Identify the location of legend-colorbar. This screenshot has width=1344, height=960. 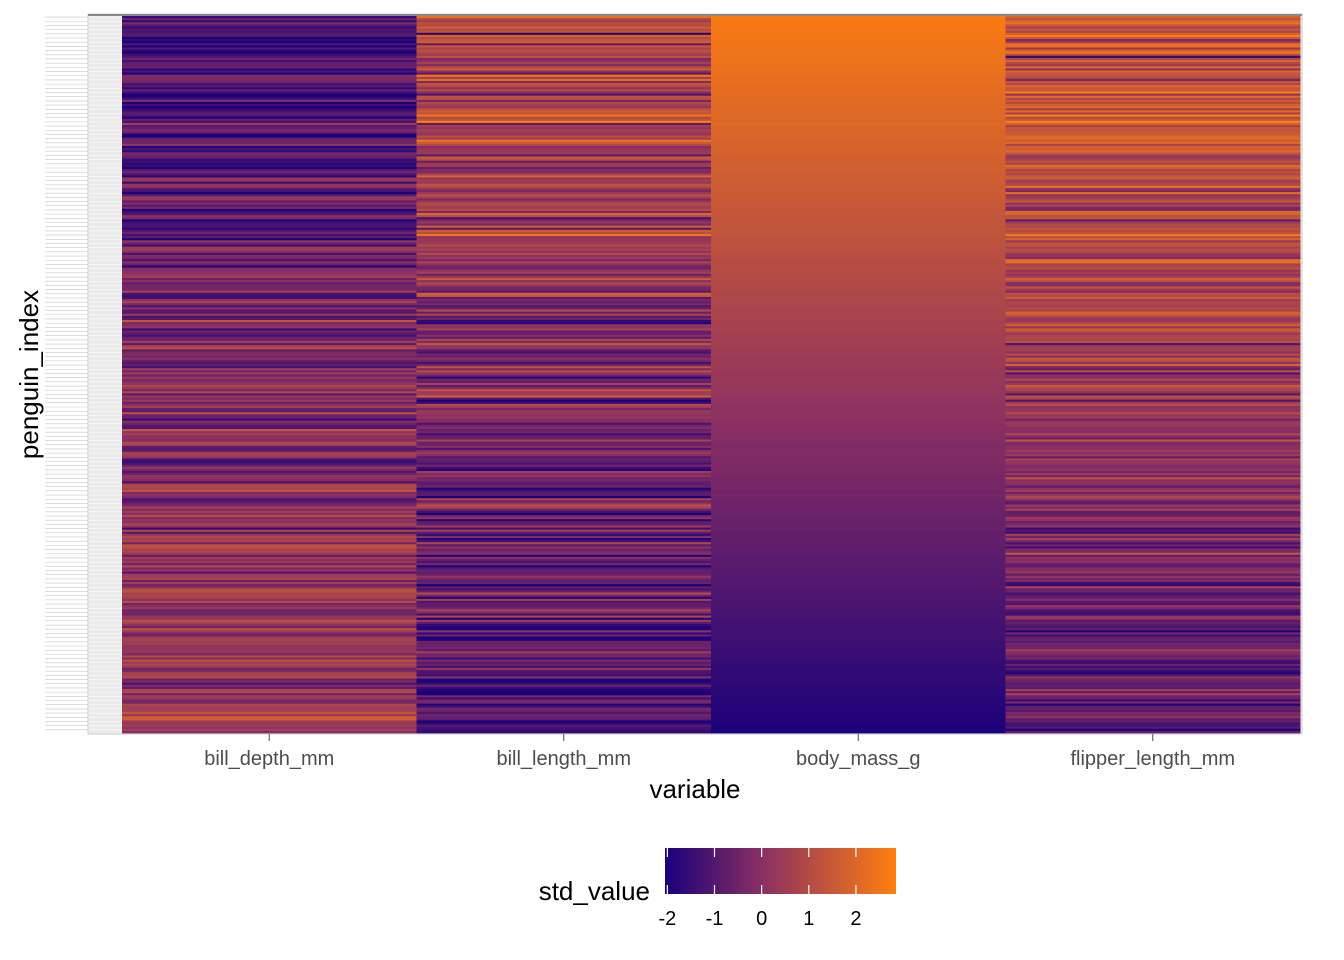
(780, 871).